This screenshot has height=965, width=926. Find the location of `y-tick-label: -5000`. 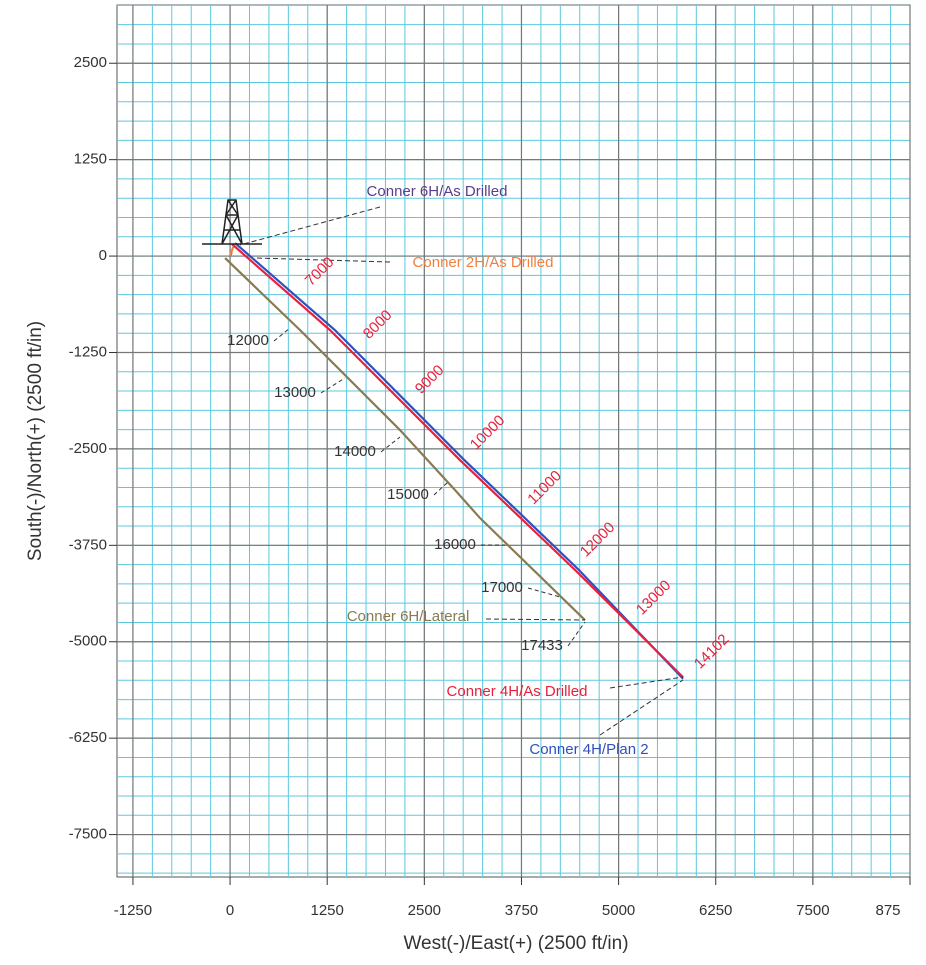

y-tick-label: -5000 is located at coordinates (88, 641).